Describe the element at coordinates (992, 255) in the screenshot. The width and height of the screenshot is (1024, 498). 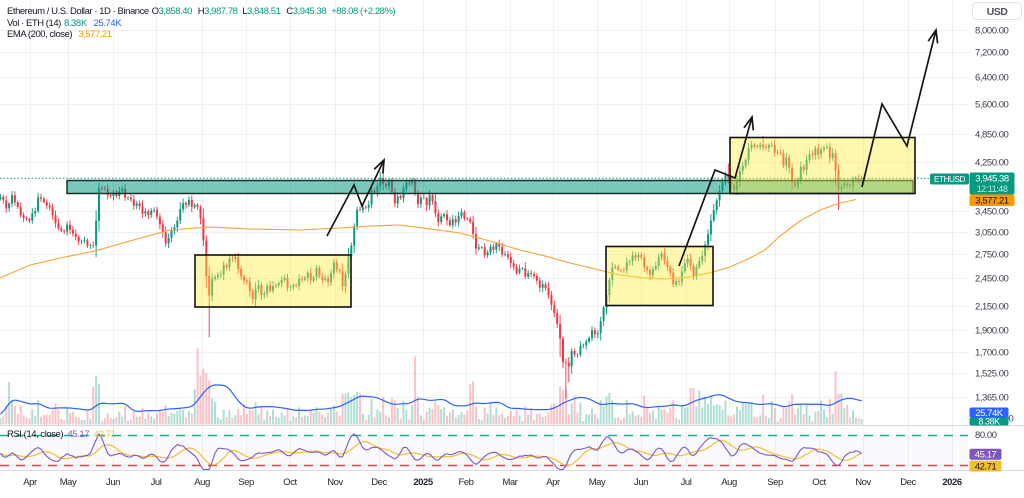
I see `svg-text: 2,750.00` at that location.